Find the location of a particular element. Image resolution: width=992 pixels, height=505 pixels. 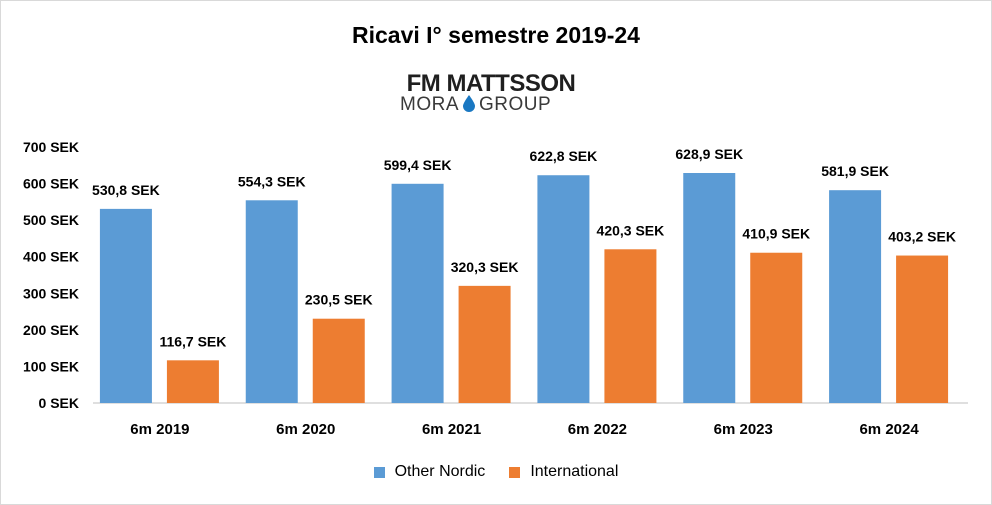

data-label: 599,4 SEK is located at coordinates (418, 165).